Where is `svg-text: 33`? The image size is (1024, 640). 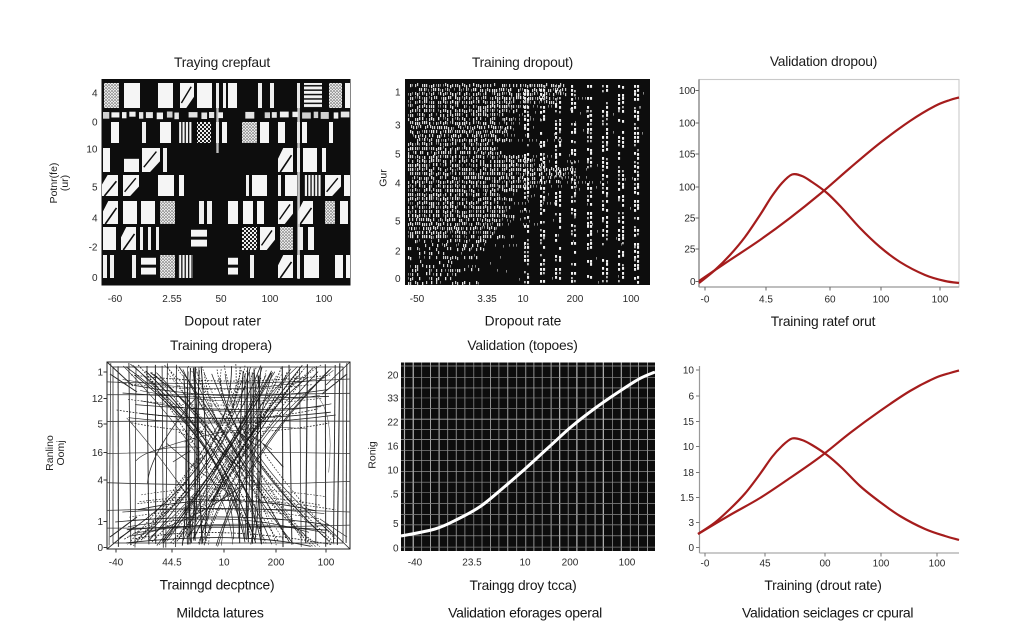
svg-text: 33 is located at coordinates (393, 399).